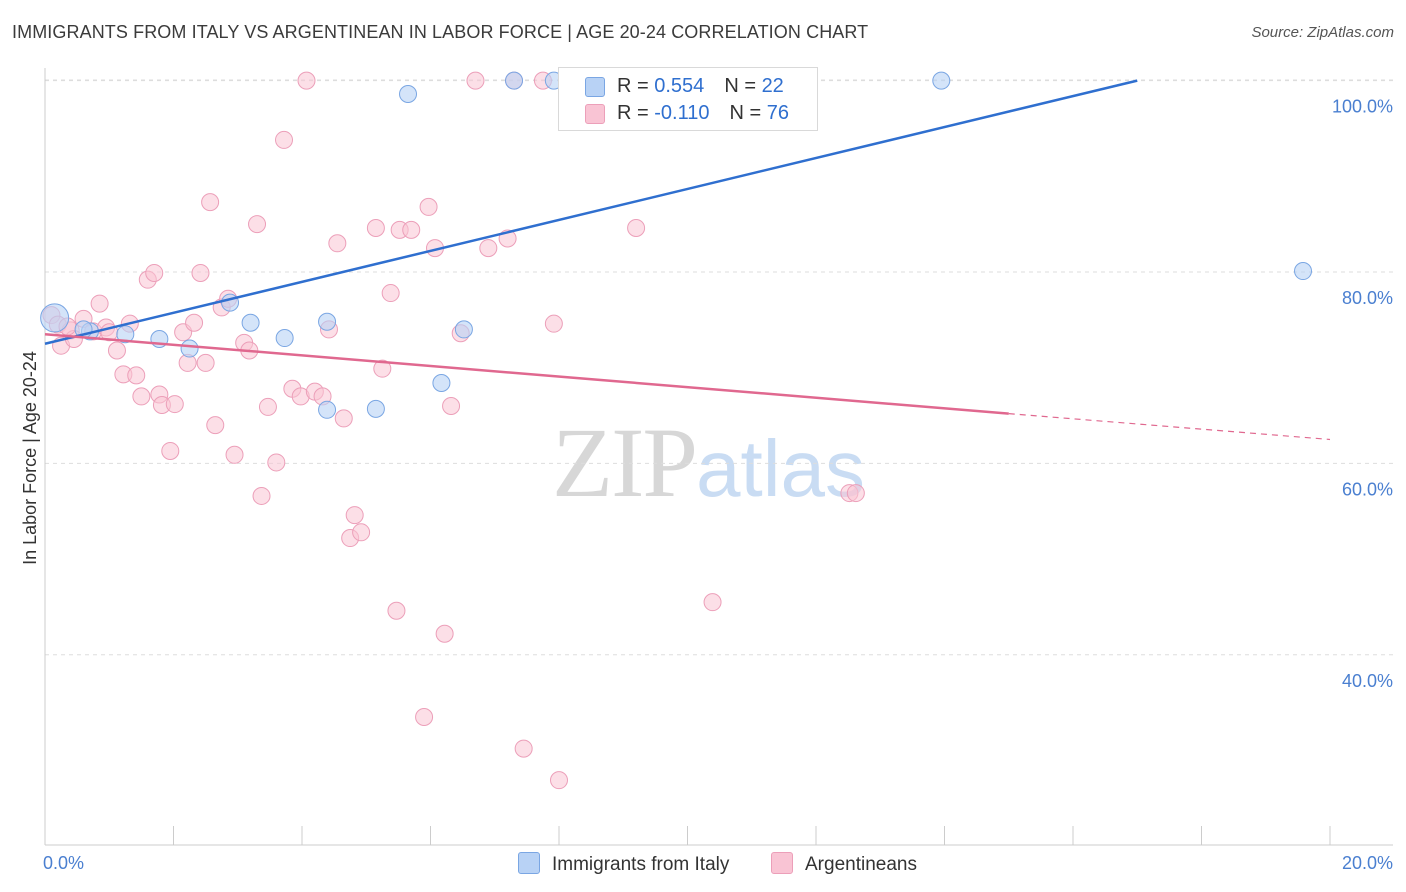 The width and height of the screenshot is (1406, 892). I want to click on bottom-legend-italy: Immigrants from Italy, so click(623, 864).